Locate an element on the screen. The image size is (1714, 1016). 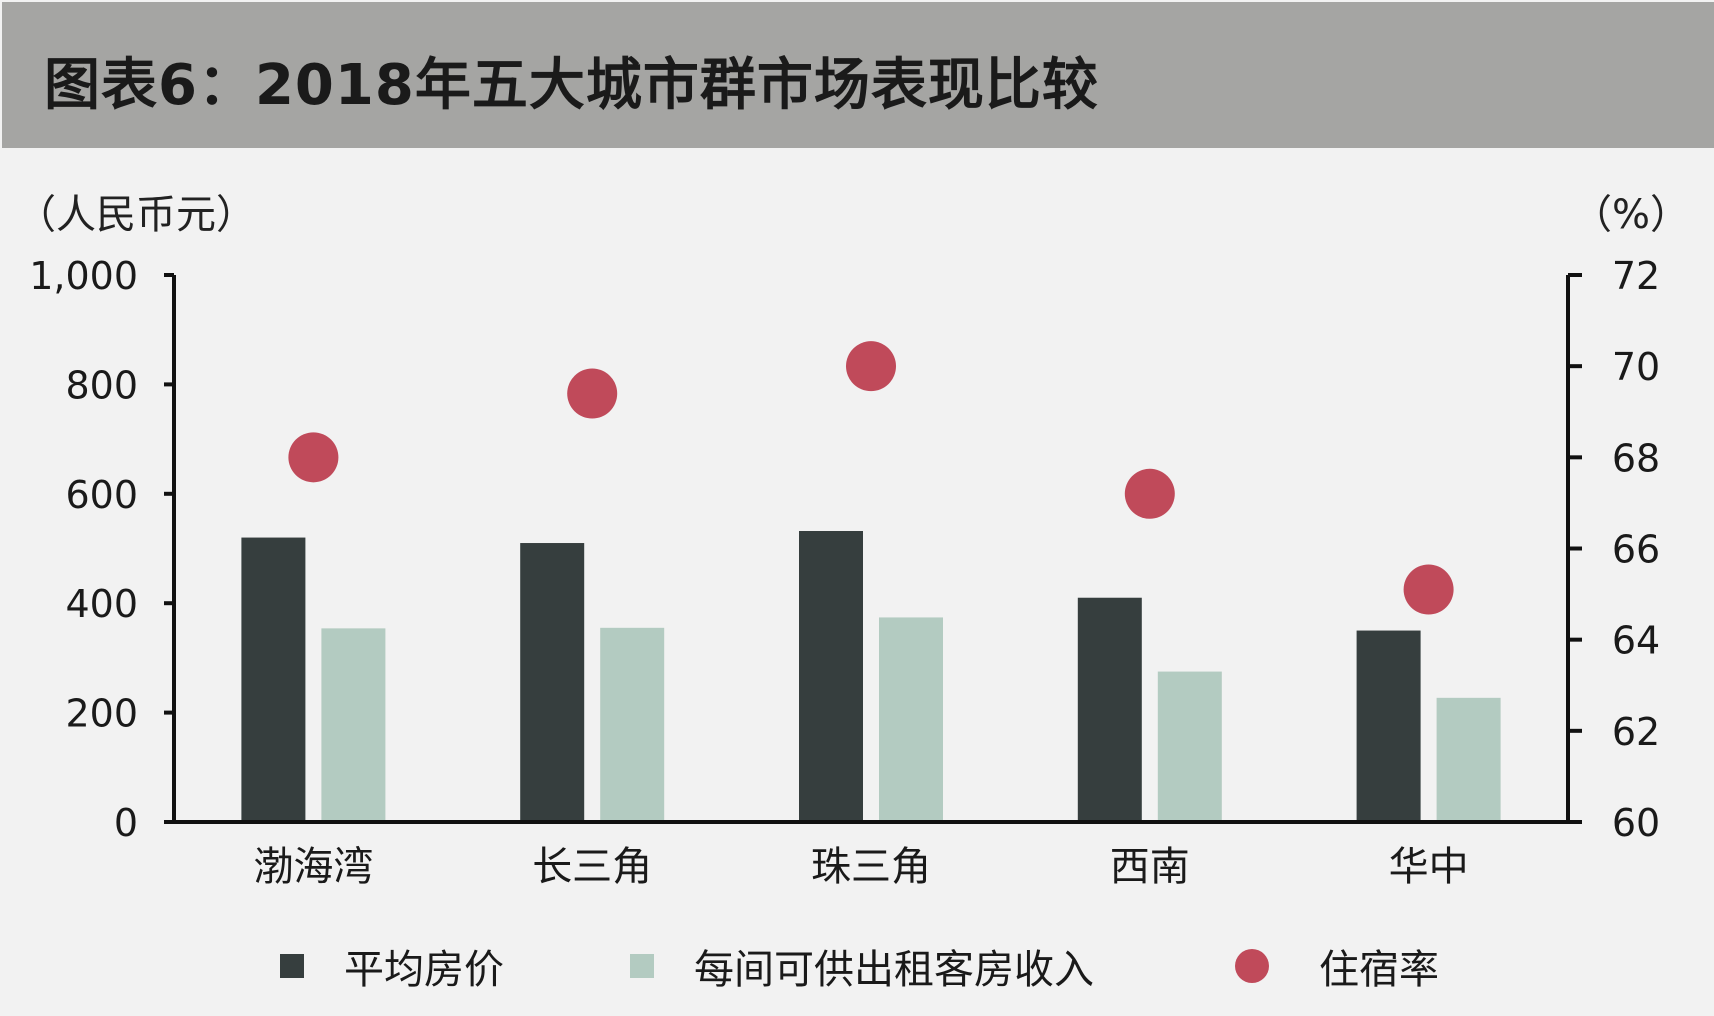
chart-title: 图表6：2018年五大城市群市场表现比较 is located at coordinates (571, 85).